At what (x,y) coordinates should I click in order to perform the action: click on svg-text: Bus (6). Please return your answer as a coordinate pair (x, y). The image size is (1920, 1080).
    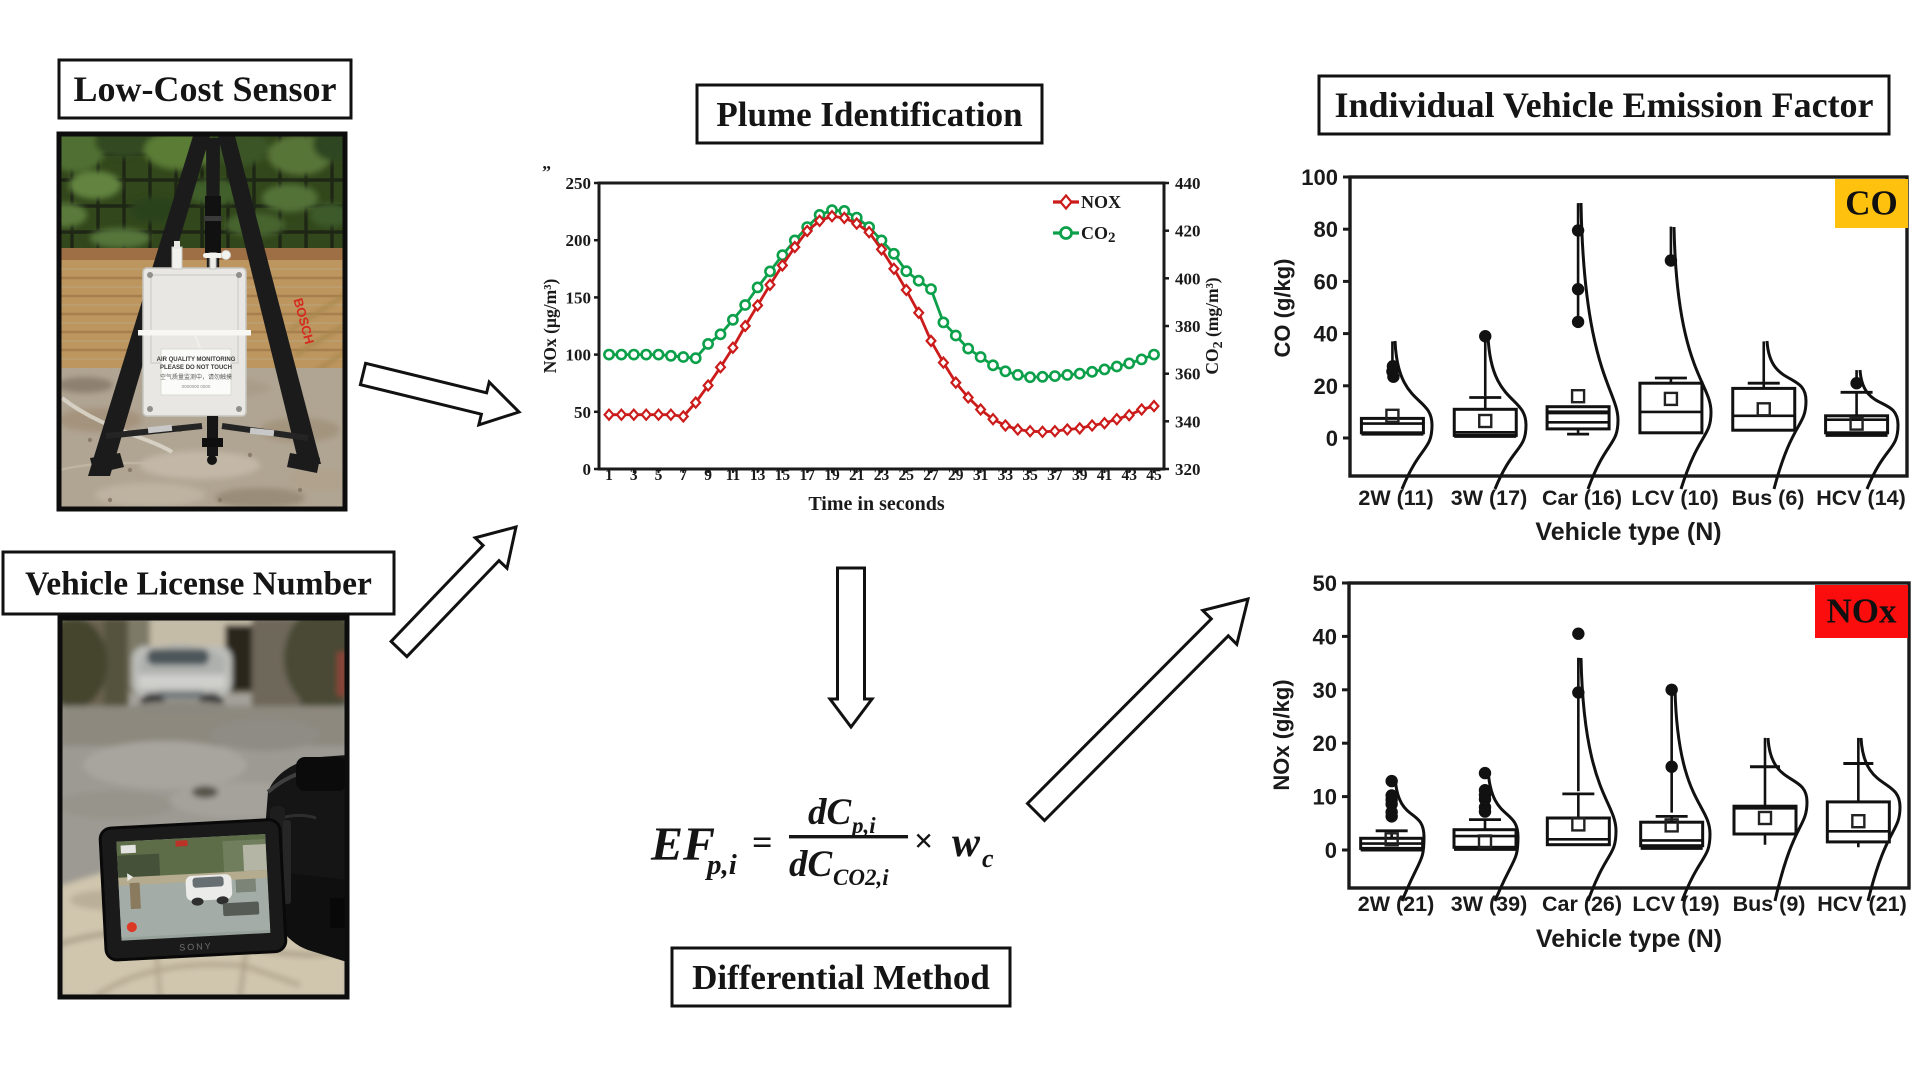
    Looking at the image, I should click on (1768, 498).